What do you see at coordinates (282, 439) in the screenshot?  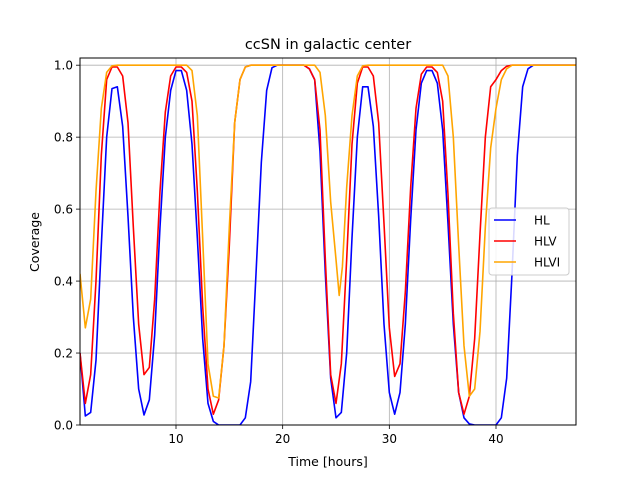 I see `x-tick-label: 20` at bounding box center [282, 439].